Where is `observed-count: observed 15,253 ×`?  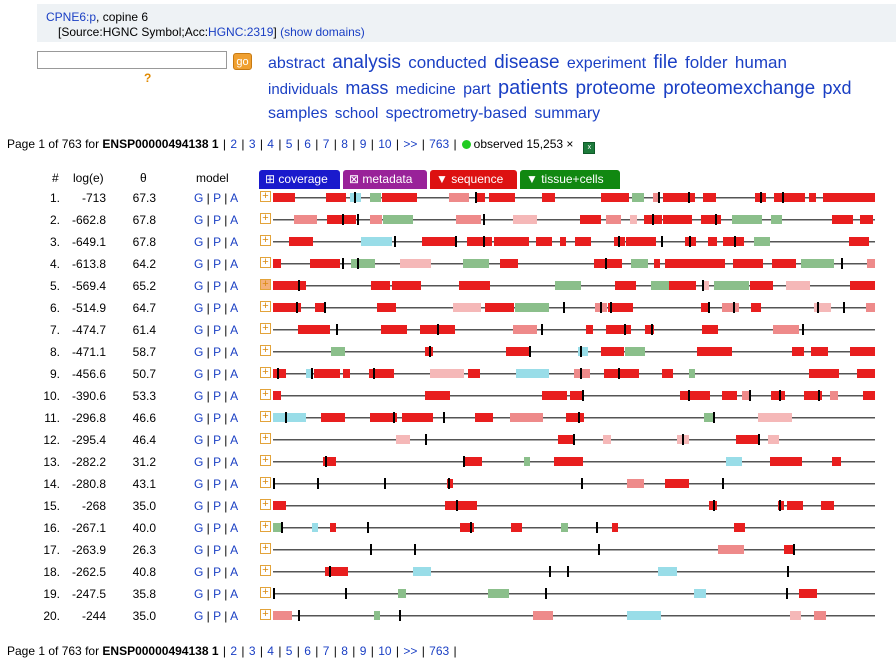 observed-count: observed 15,253 × is located at coordinates (523, 144).